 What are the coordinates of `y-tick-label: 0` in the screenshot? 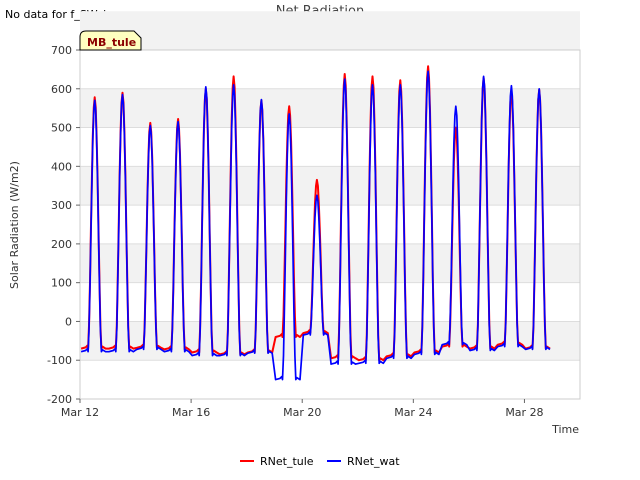 It's located at (68, 321).